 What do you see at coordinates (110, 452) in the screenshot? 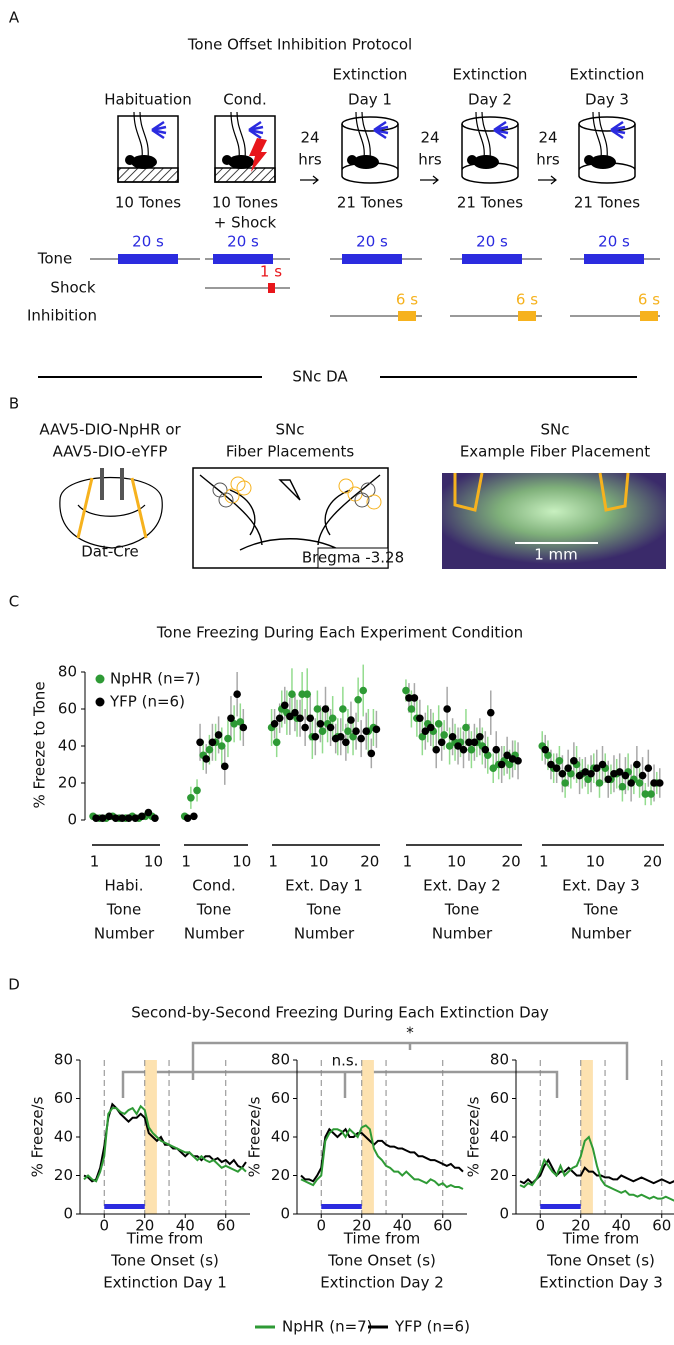
I see `caption: AAV5-DIO-eYFP` at bounding box center [110, 452].